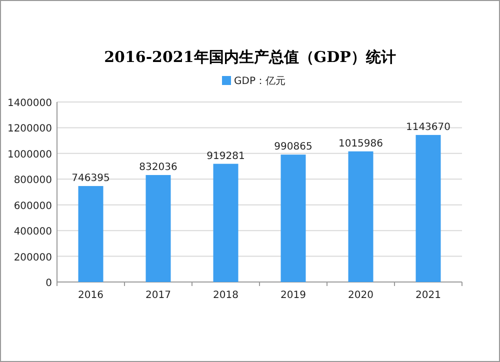 This screenshot has width=500, height=362. I want to click on chart-title: 2016-2021年国内生产总值（GDP）统计, so click(250, 57).